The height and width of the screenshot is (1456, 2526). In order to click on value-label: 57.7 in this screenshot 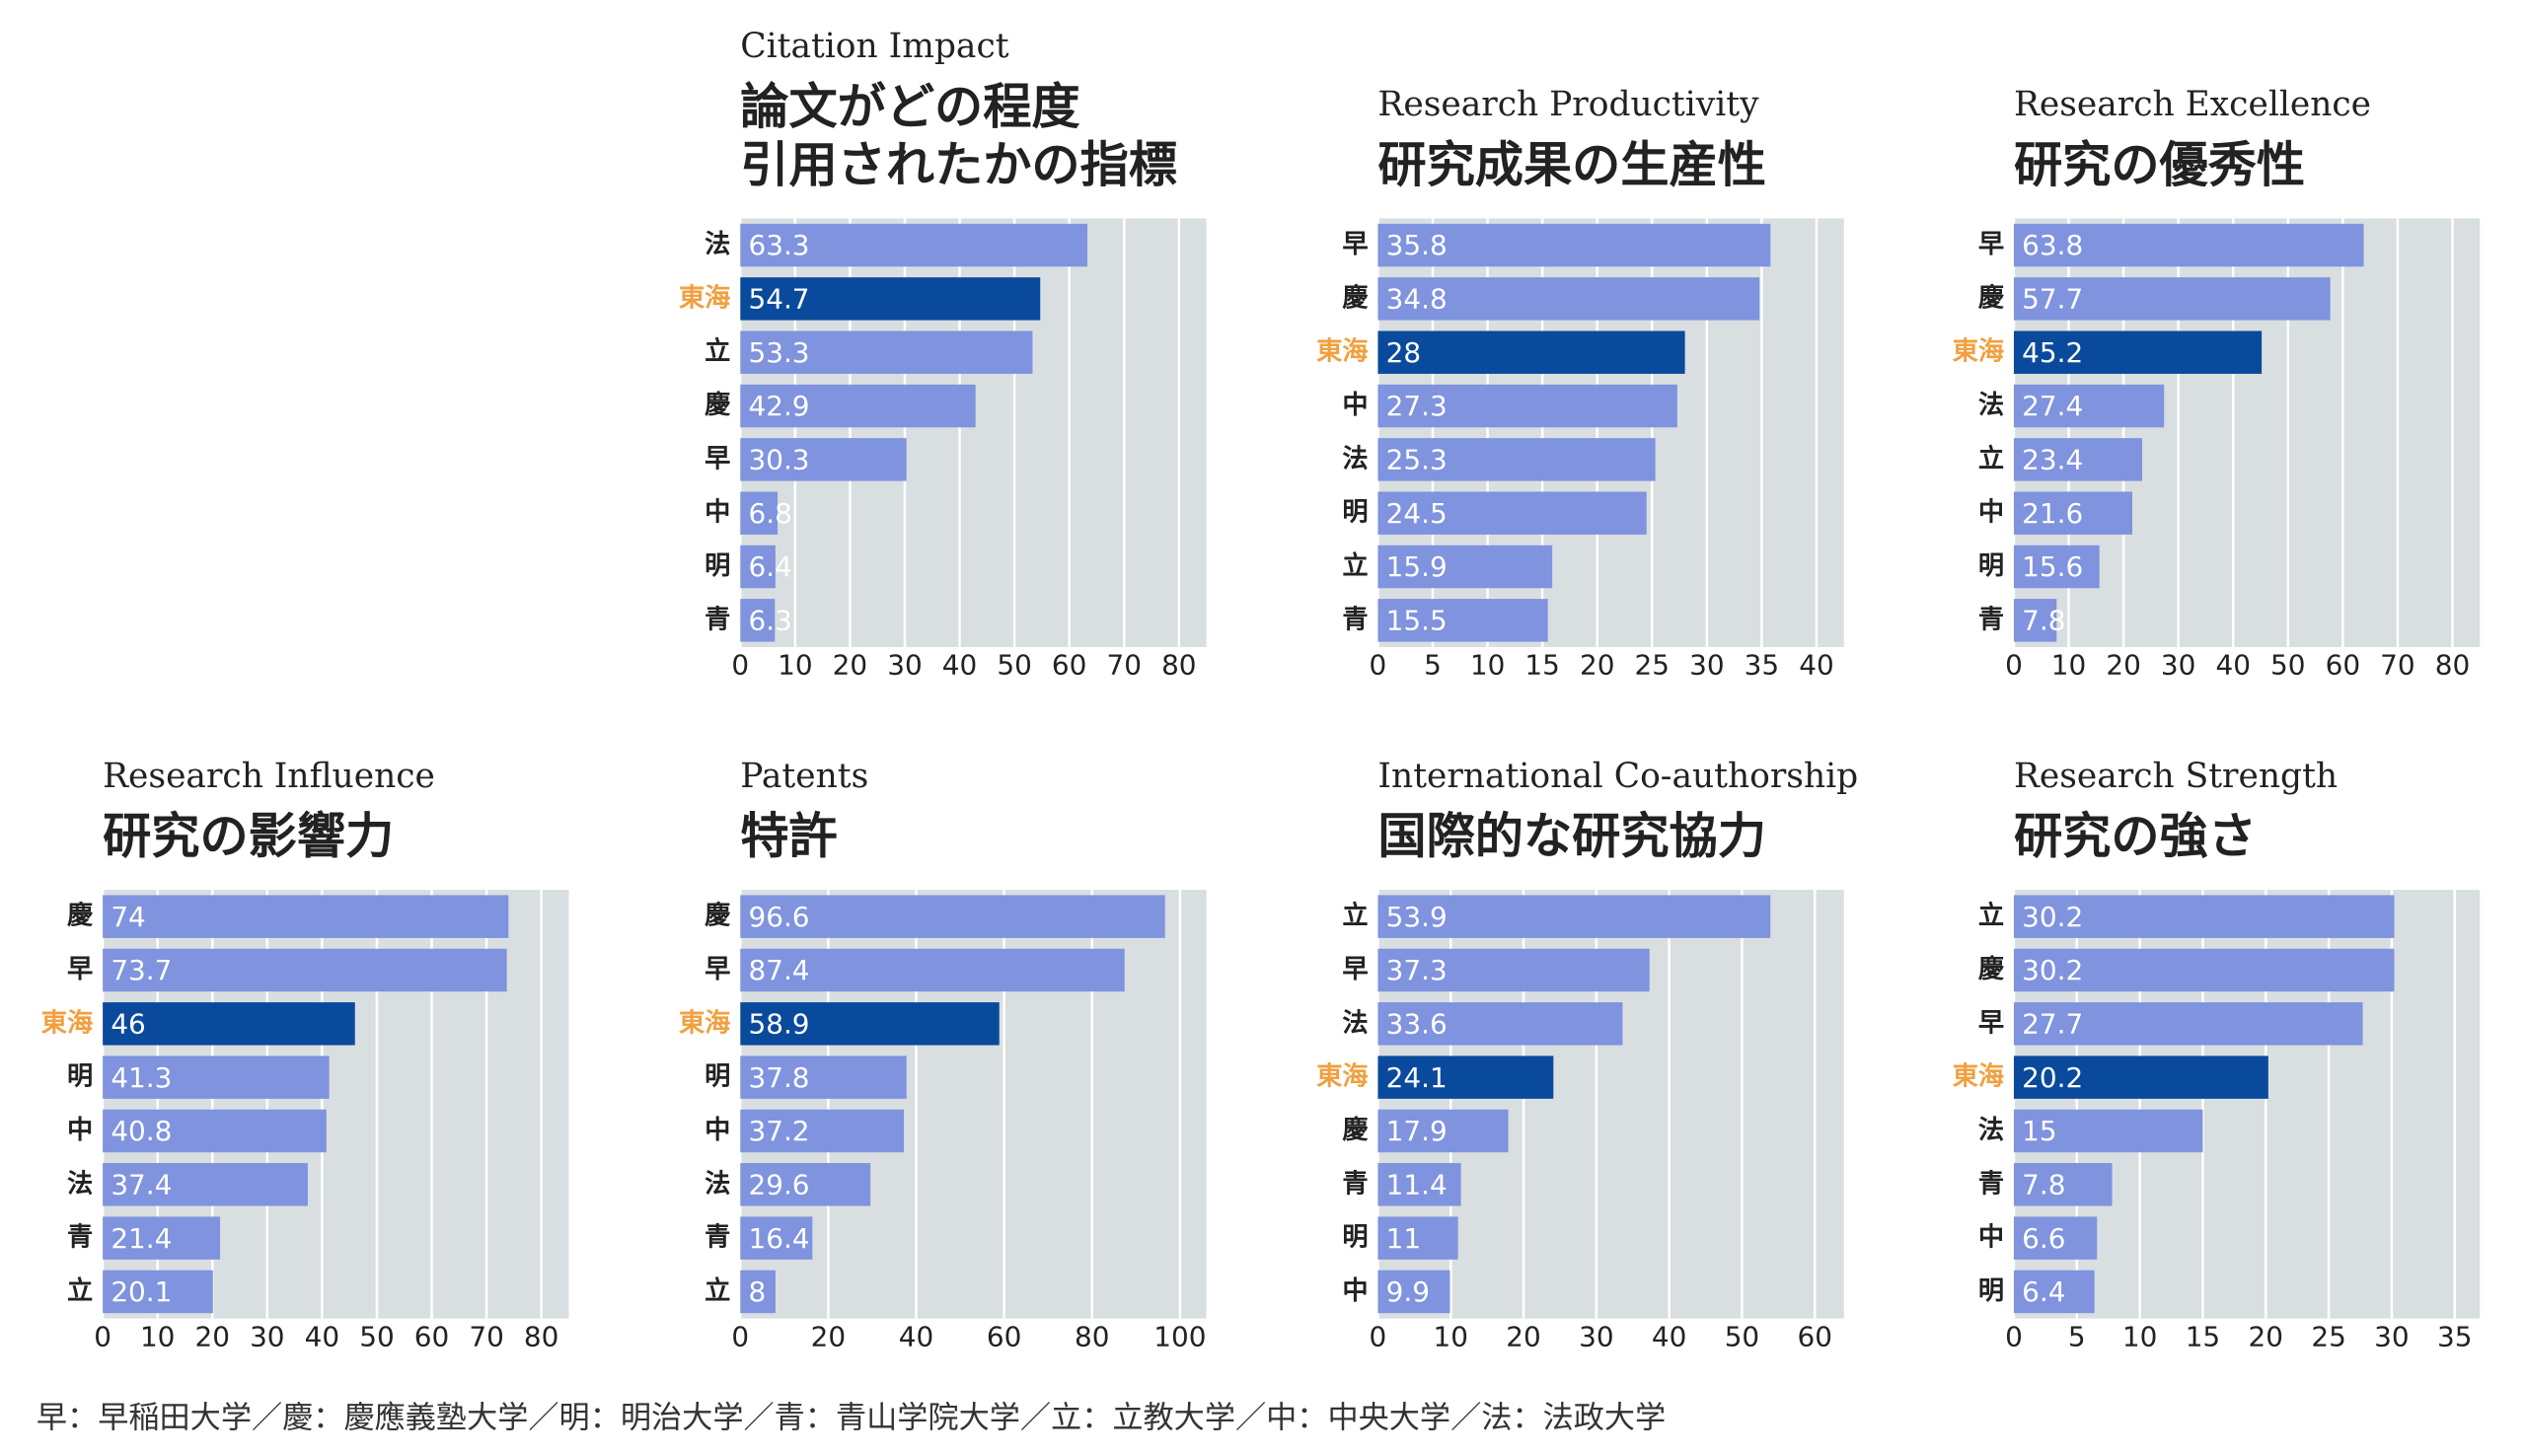, I will do `click(2052, 299)`.